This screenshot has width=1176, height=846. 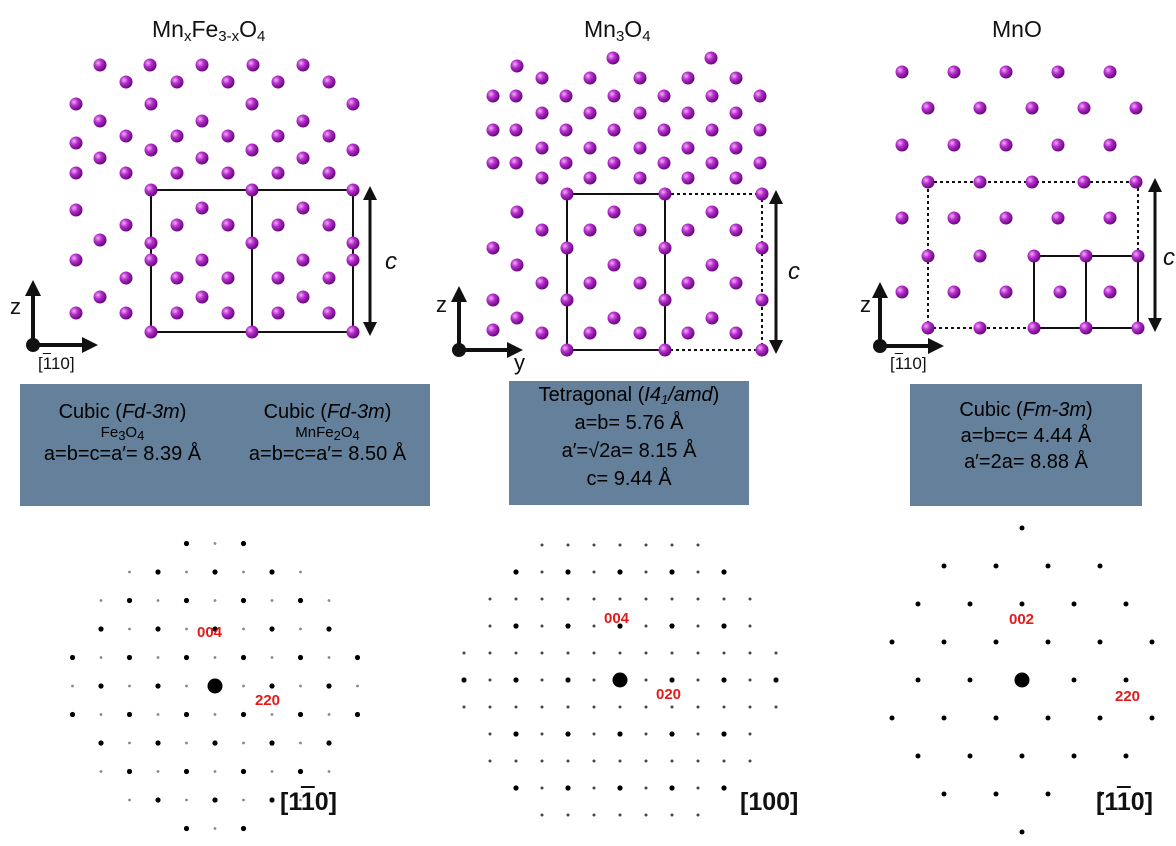 I want to click on unit-cell-outline-mn3o4, so click(x=616, y=272).